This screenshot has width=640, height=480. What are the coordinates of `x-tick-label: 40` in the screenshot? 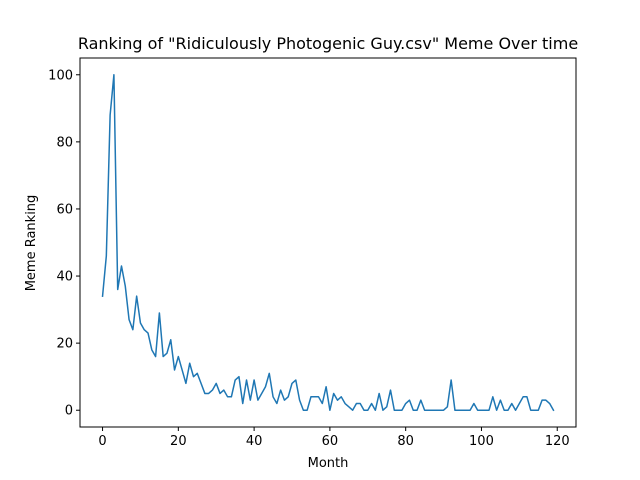 It's located at (254, 441).